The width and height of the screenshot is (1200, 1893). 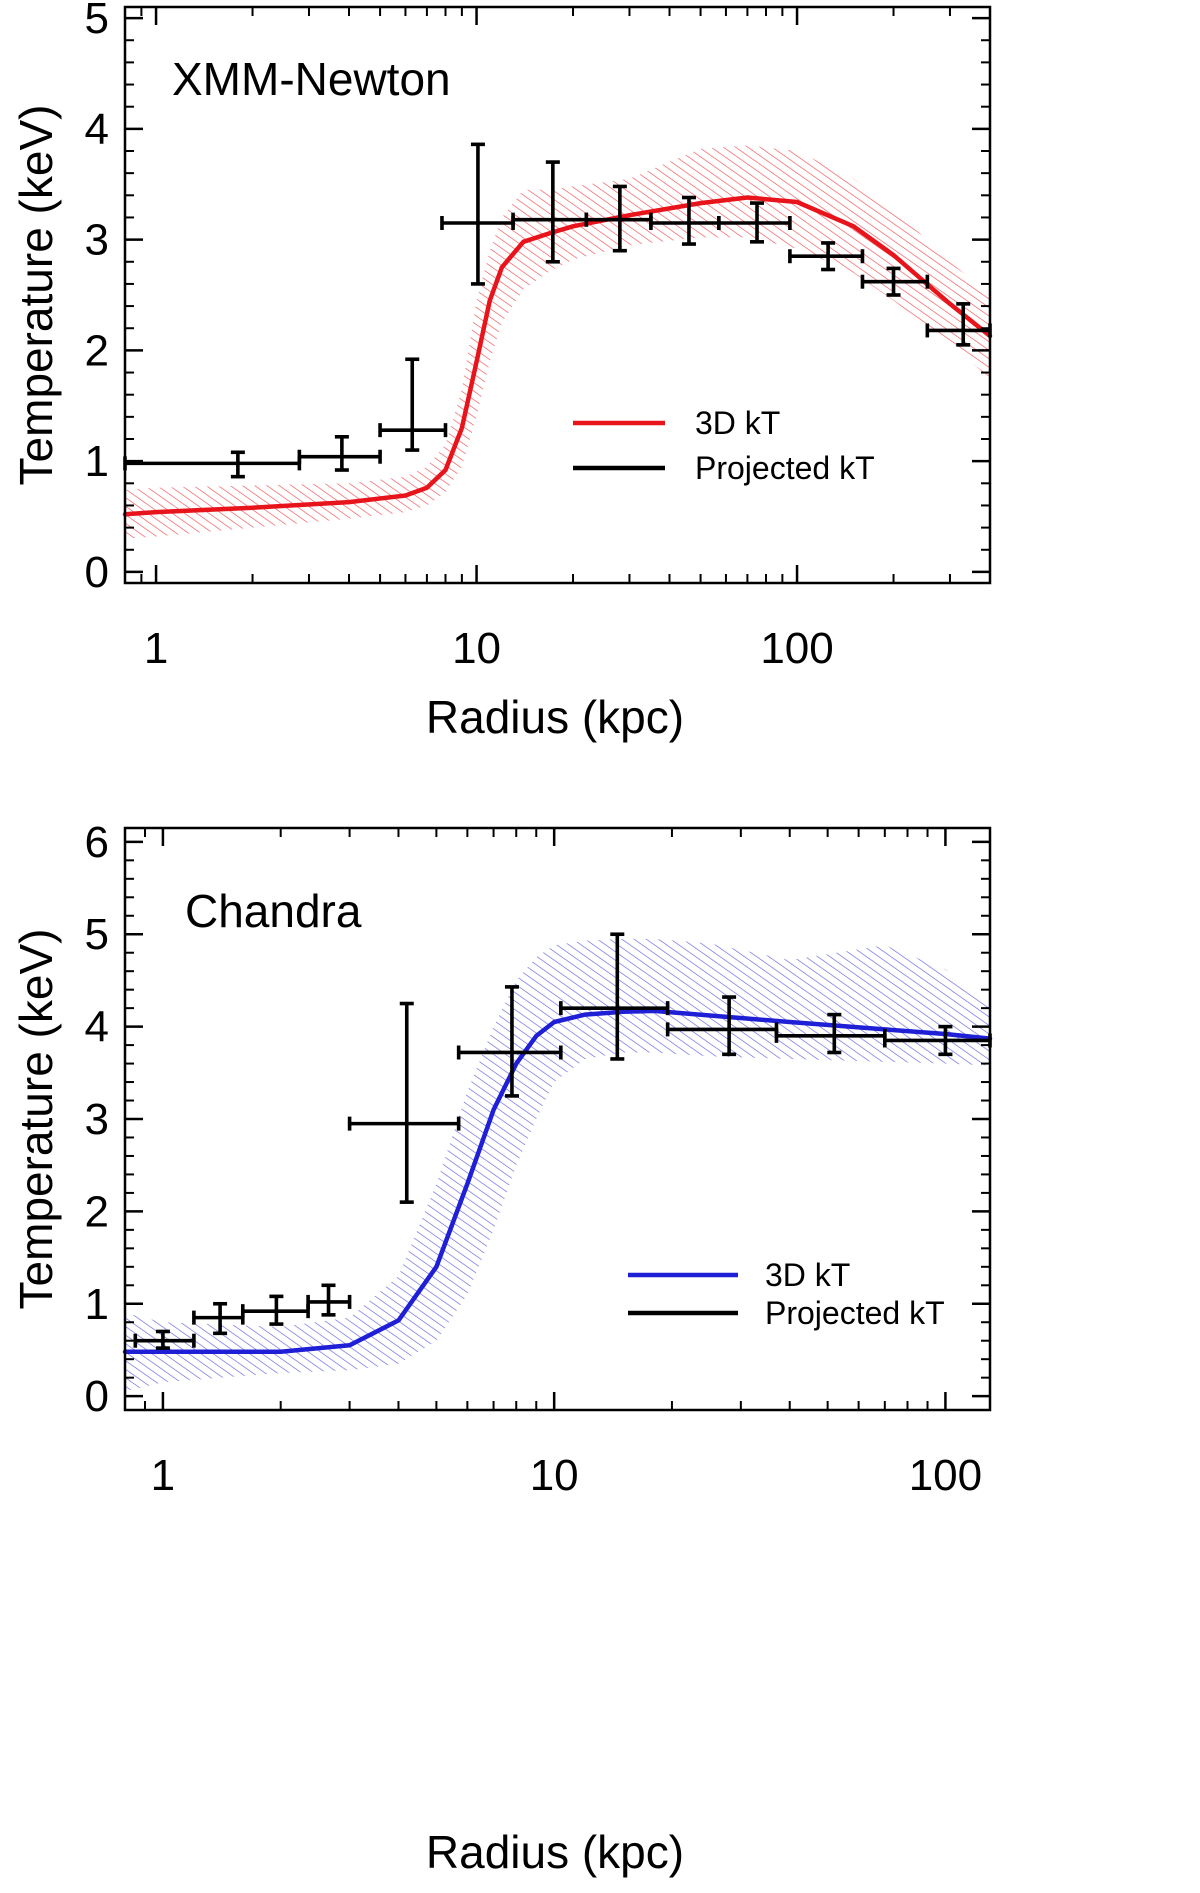 What do you see at coordinates (97, 842) in the screenshot?
I see `y-tick-label: 6` at bounding box center [97, 842].